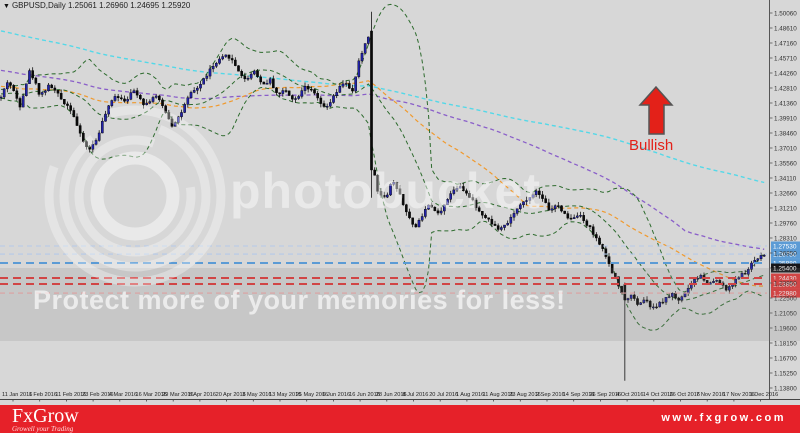  Describe the element at coordinates (45, 416) in the screenshot. I see `footer-brand-name: FxGrow` at that location.